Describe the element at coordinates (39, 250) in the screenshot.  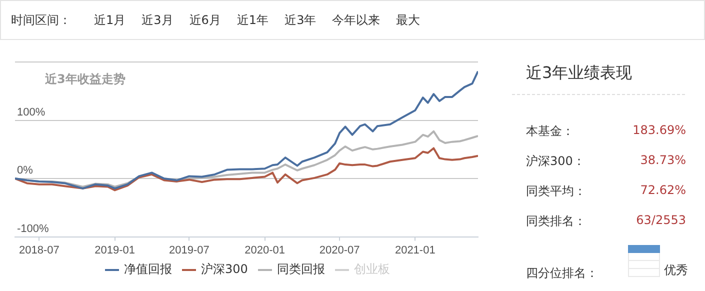
I see `x-tick-label: 2018-07` at that location.